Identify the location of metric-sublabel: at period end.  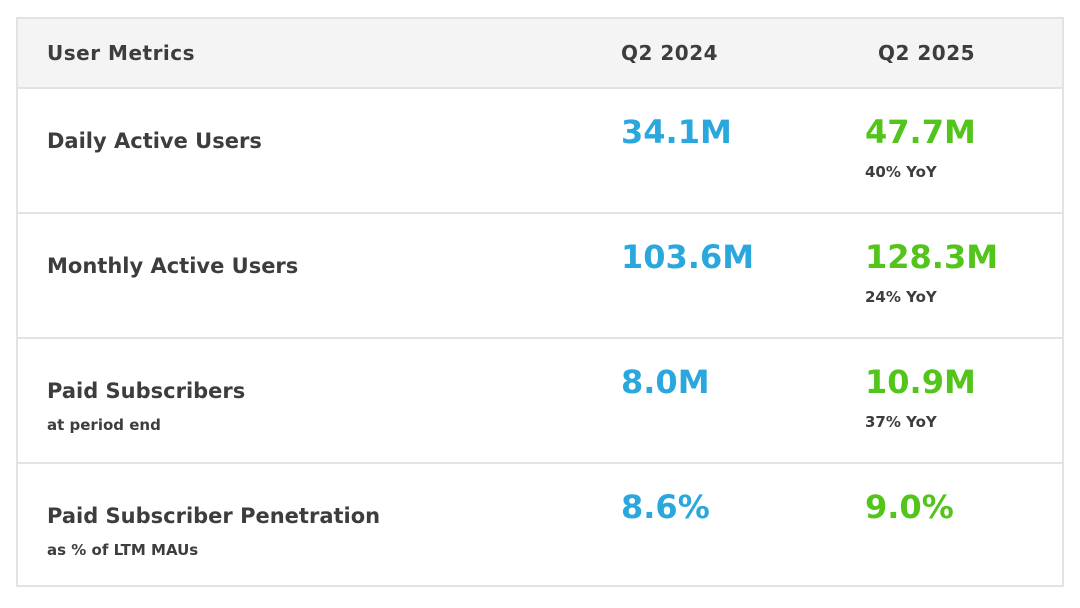
(104, 425).